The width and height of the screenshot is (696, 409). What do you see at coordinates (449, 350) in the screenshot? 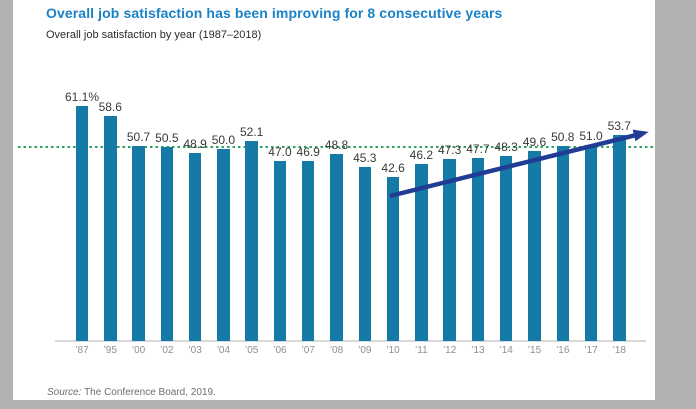
I see `x-tick-label: ’12` at bounding box center [449, 350].